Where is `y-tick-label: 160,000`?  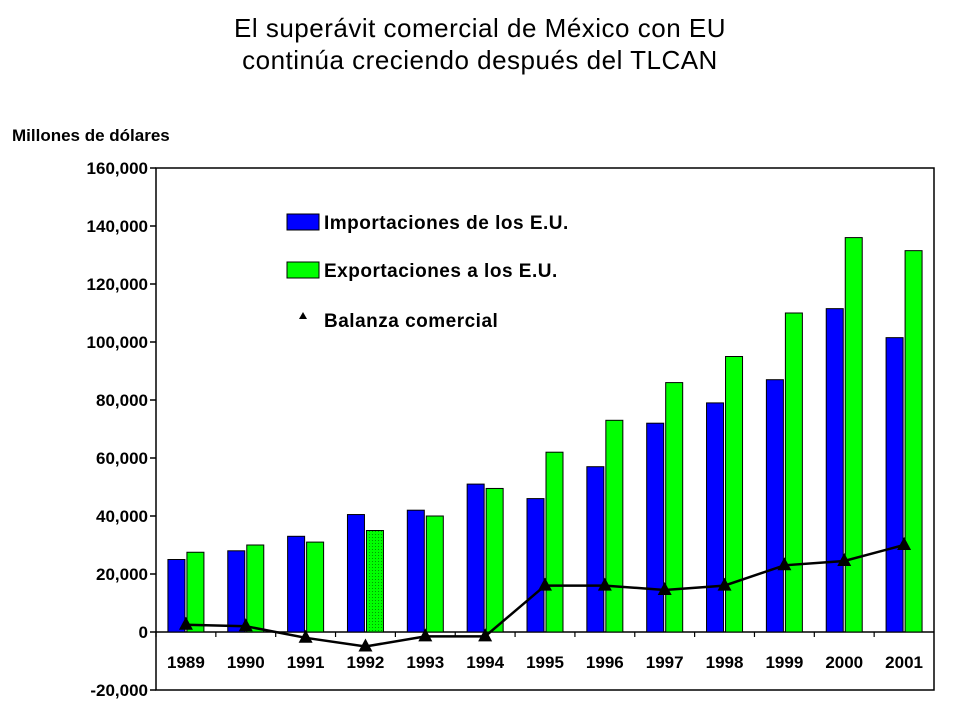
y-tick-label: 160,000 is located at coordinates (117, 168).